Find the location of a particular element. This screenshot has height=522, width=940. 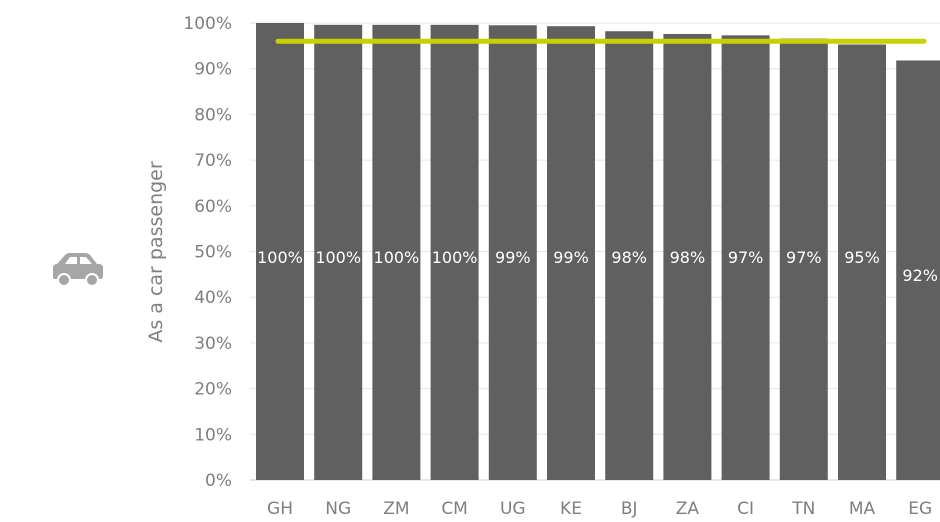

data-label: 92% is located at coordinates (920, 275).